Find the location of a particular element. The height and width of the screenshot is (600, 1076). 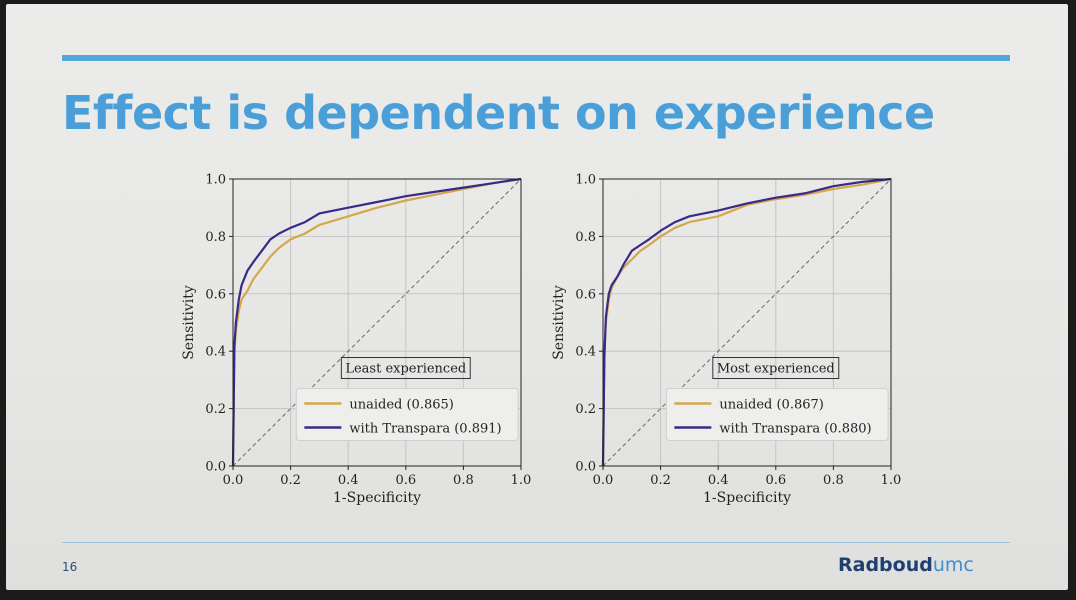

top-rule is located at coordinates (536, 58).